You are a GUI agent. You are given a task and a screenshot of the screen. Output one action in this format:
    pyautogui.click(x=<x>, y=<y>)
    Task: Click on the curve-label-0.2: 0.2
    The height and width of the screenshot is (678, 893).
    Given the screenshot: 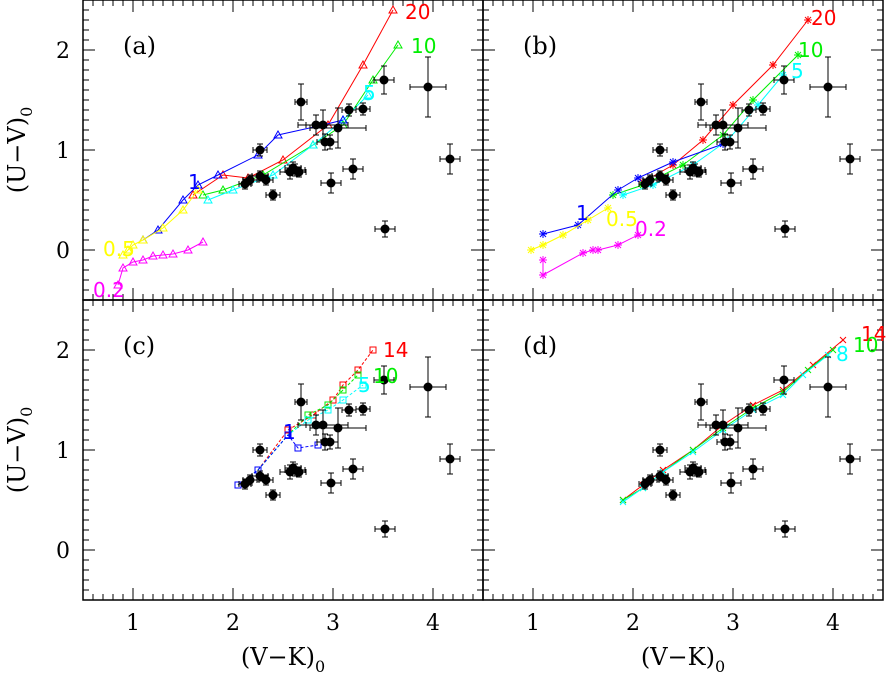 What is the action you would take?
    pyautogui.click(x=651, y=229)
    